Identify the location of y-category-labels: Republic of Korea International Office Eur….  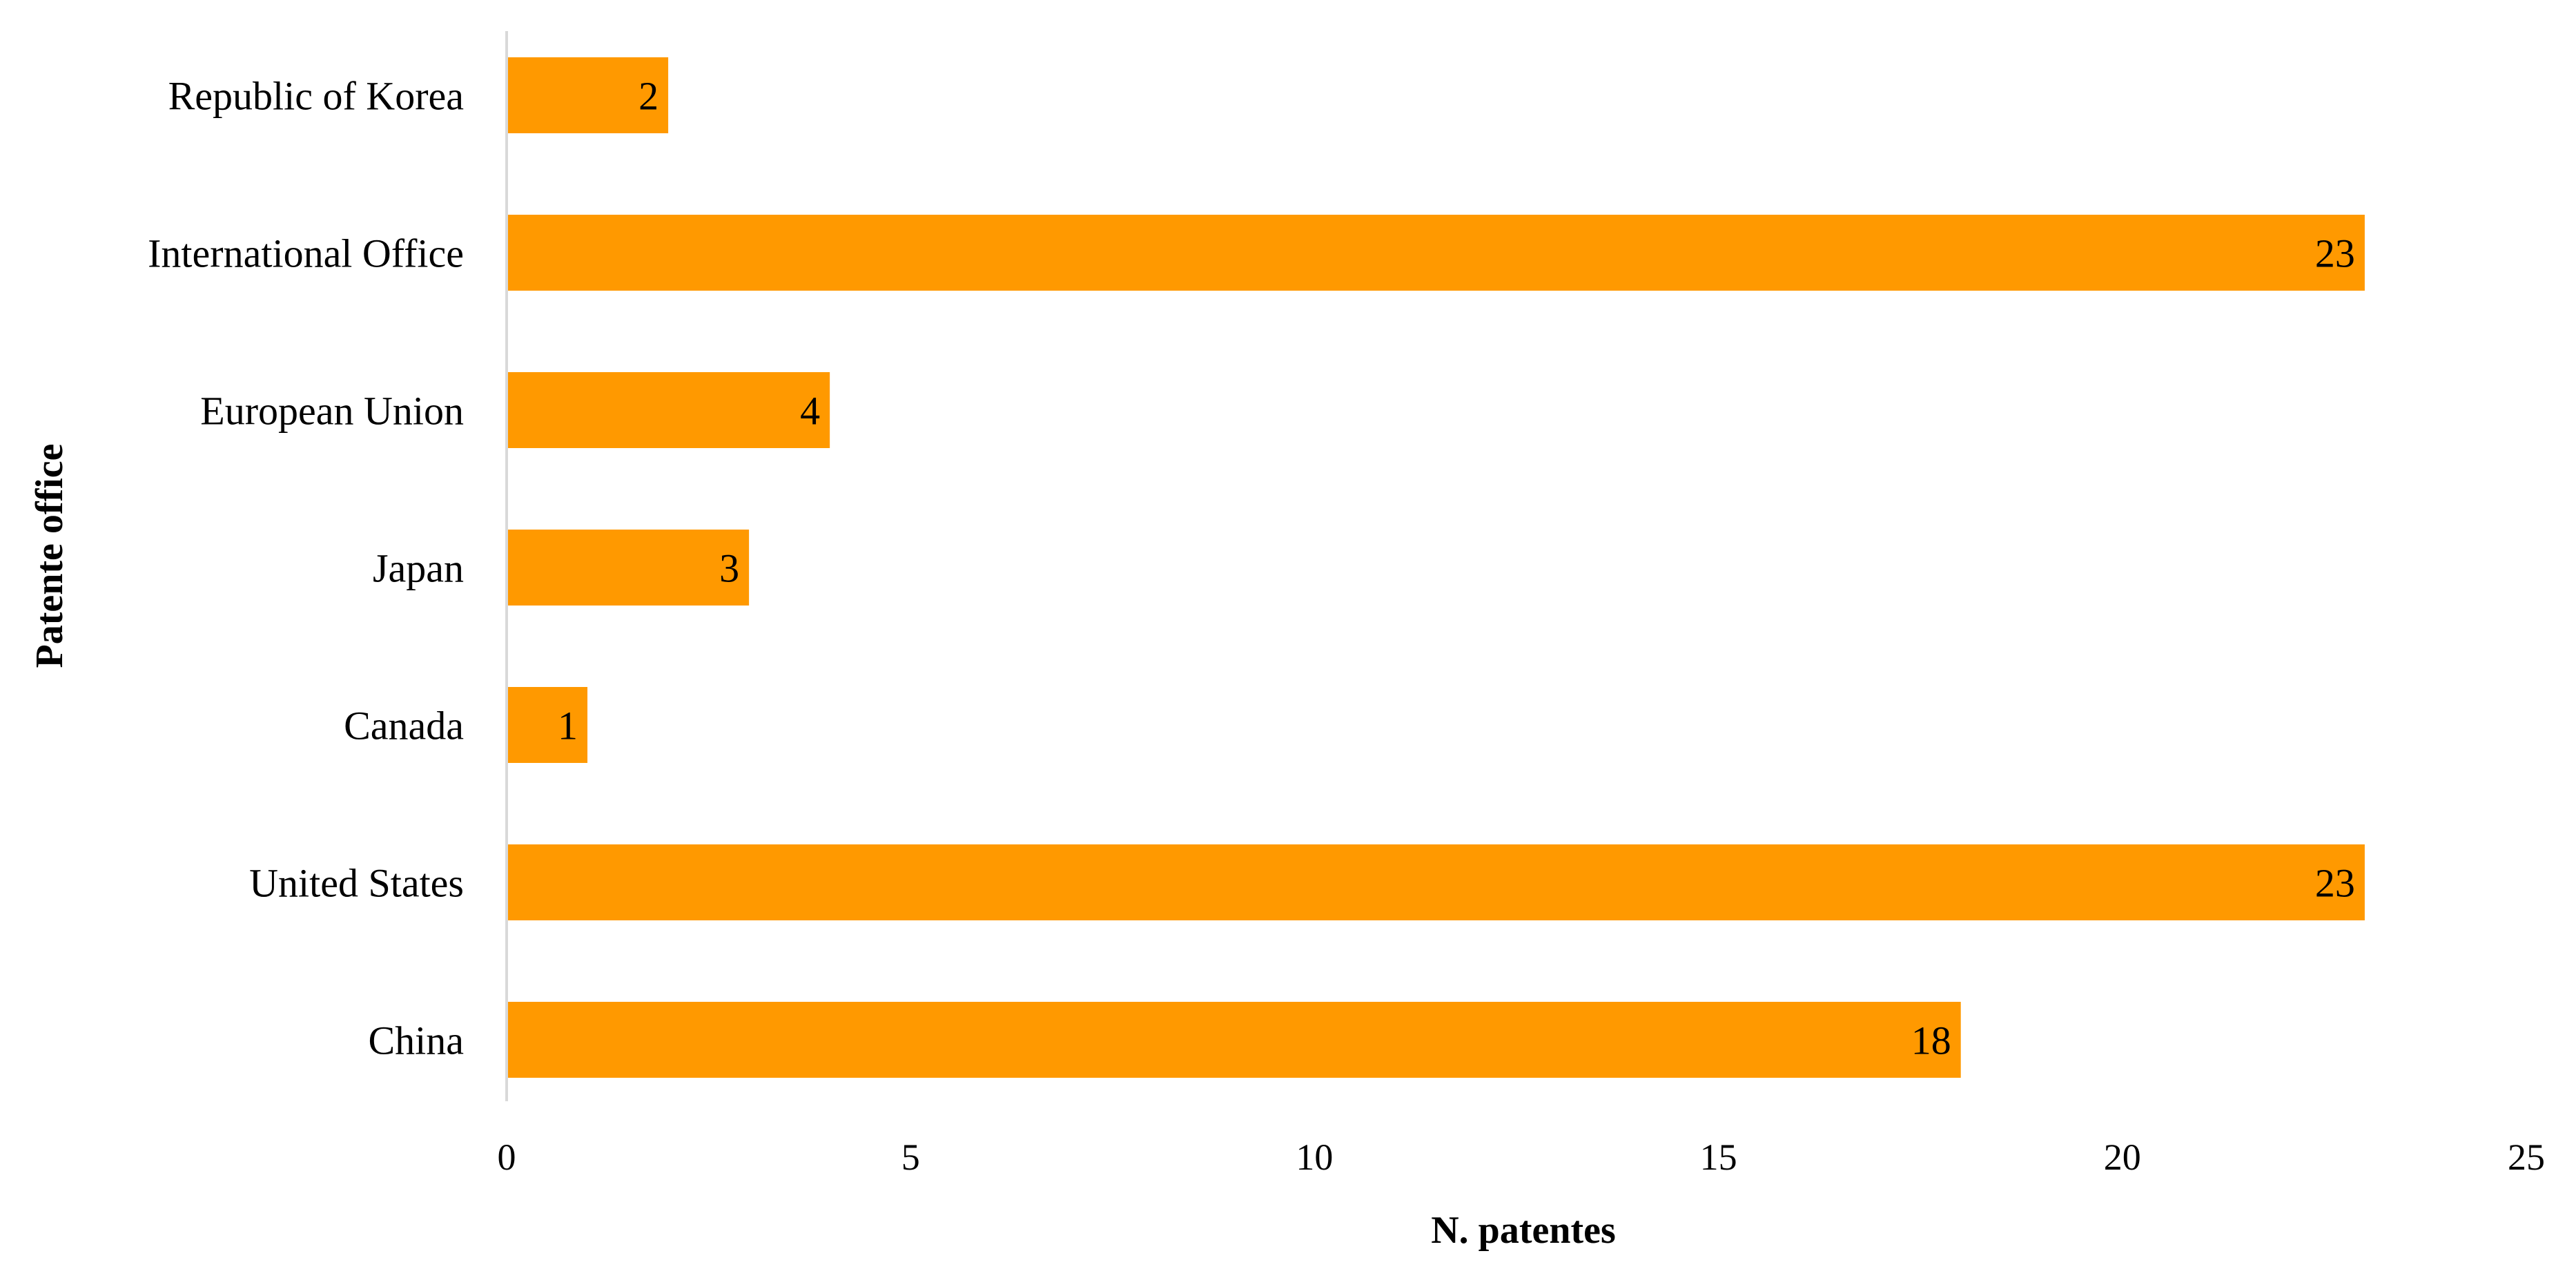
(306, 568).